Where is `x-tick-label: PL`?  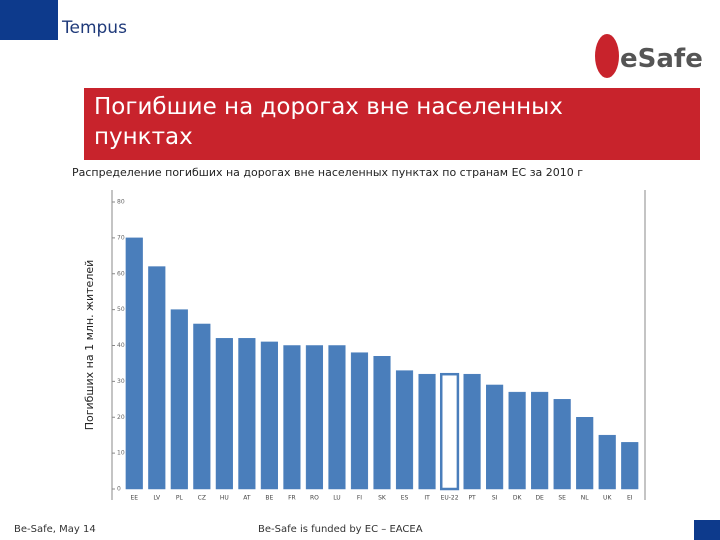
x-tick-label: PL is located at coordinates (180, 498).